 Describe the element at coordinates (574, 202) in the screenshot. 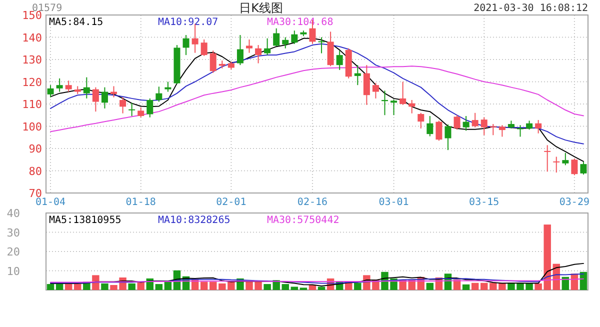

I see `x-tick-label: 03-29` at that location.